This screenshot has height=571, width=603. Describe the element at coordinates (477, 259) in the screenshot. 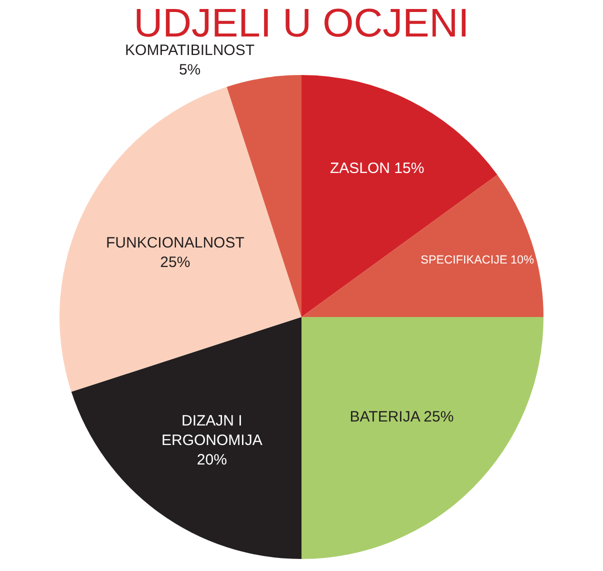

I see `slice-label: SPECIFIKACIJE 10%` at that location.